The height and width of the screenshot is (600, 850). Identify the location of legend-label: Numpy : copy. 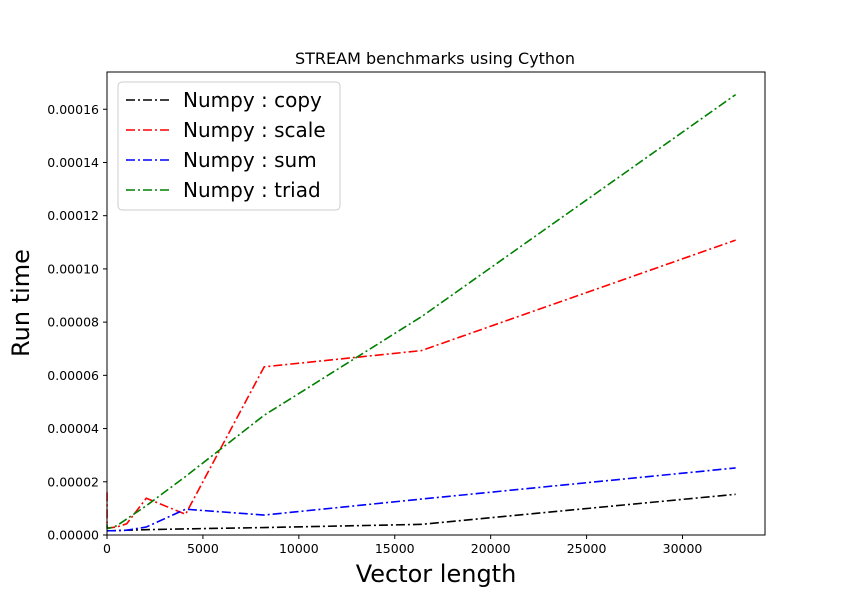
(252, 100).